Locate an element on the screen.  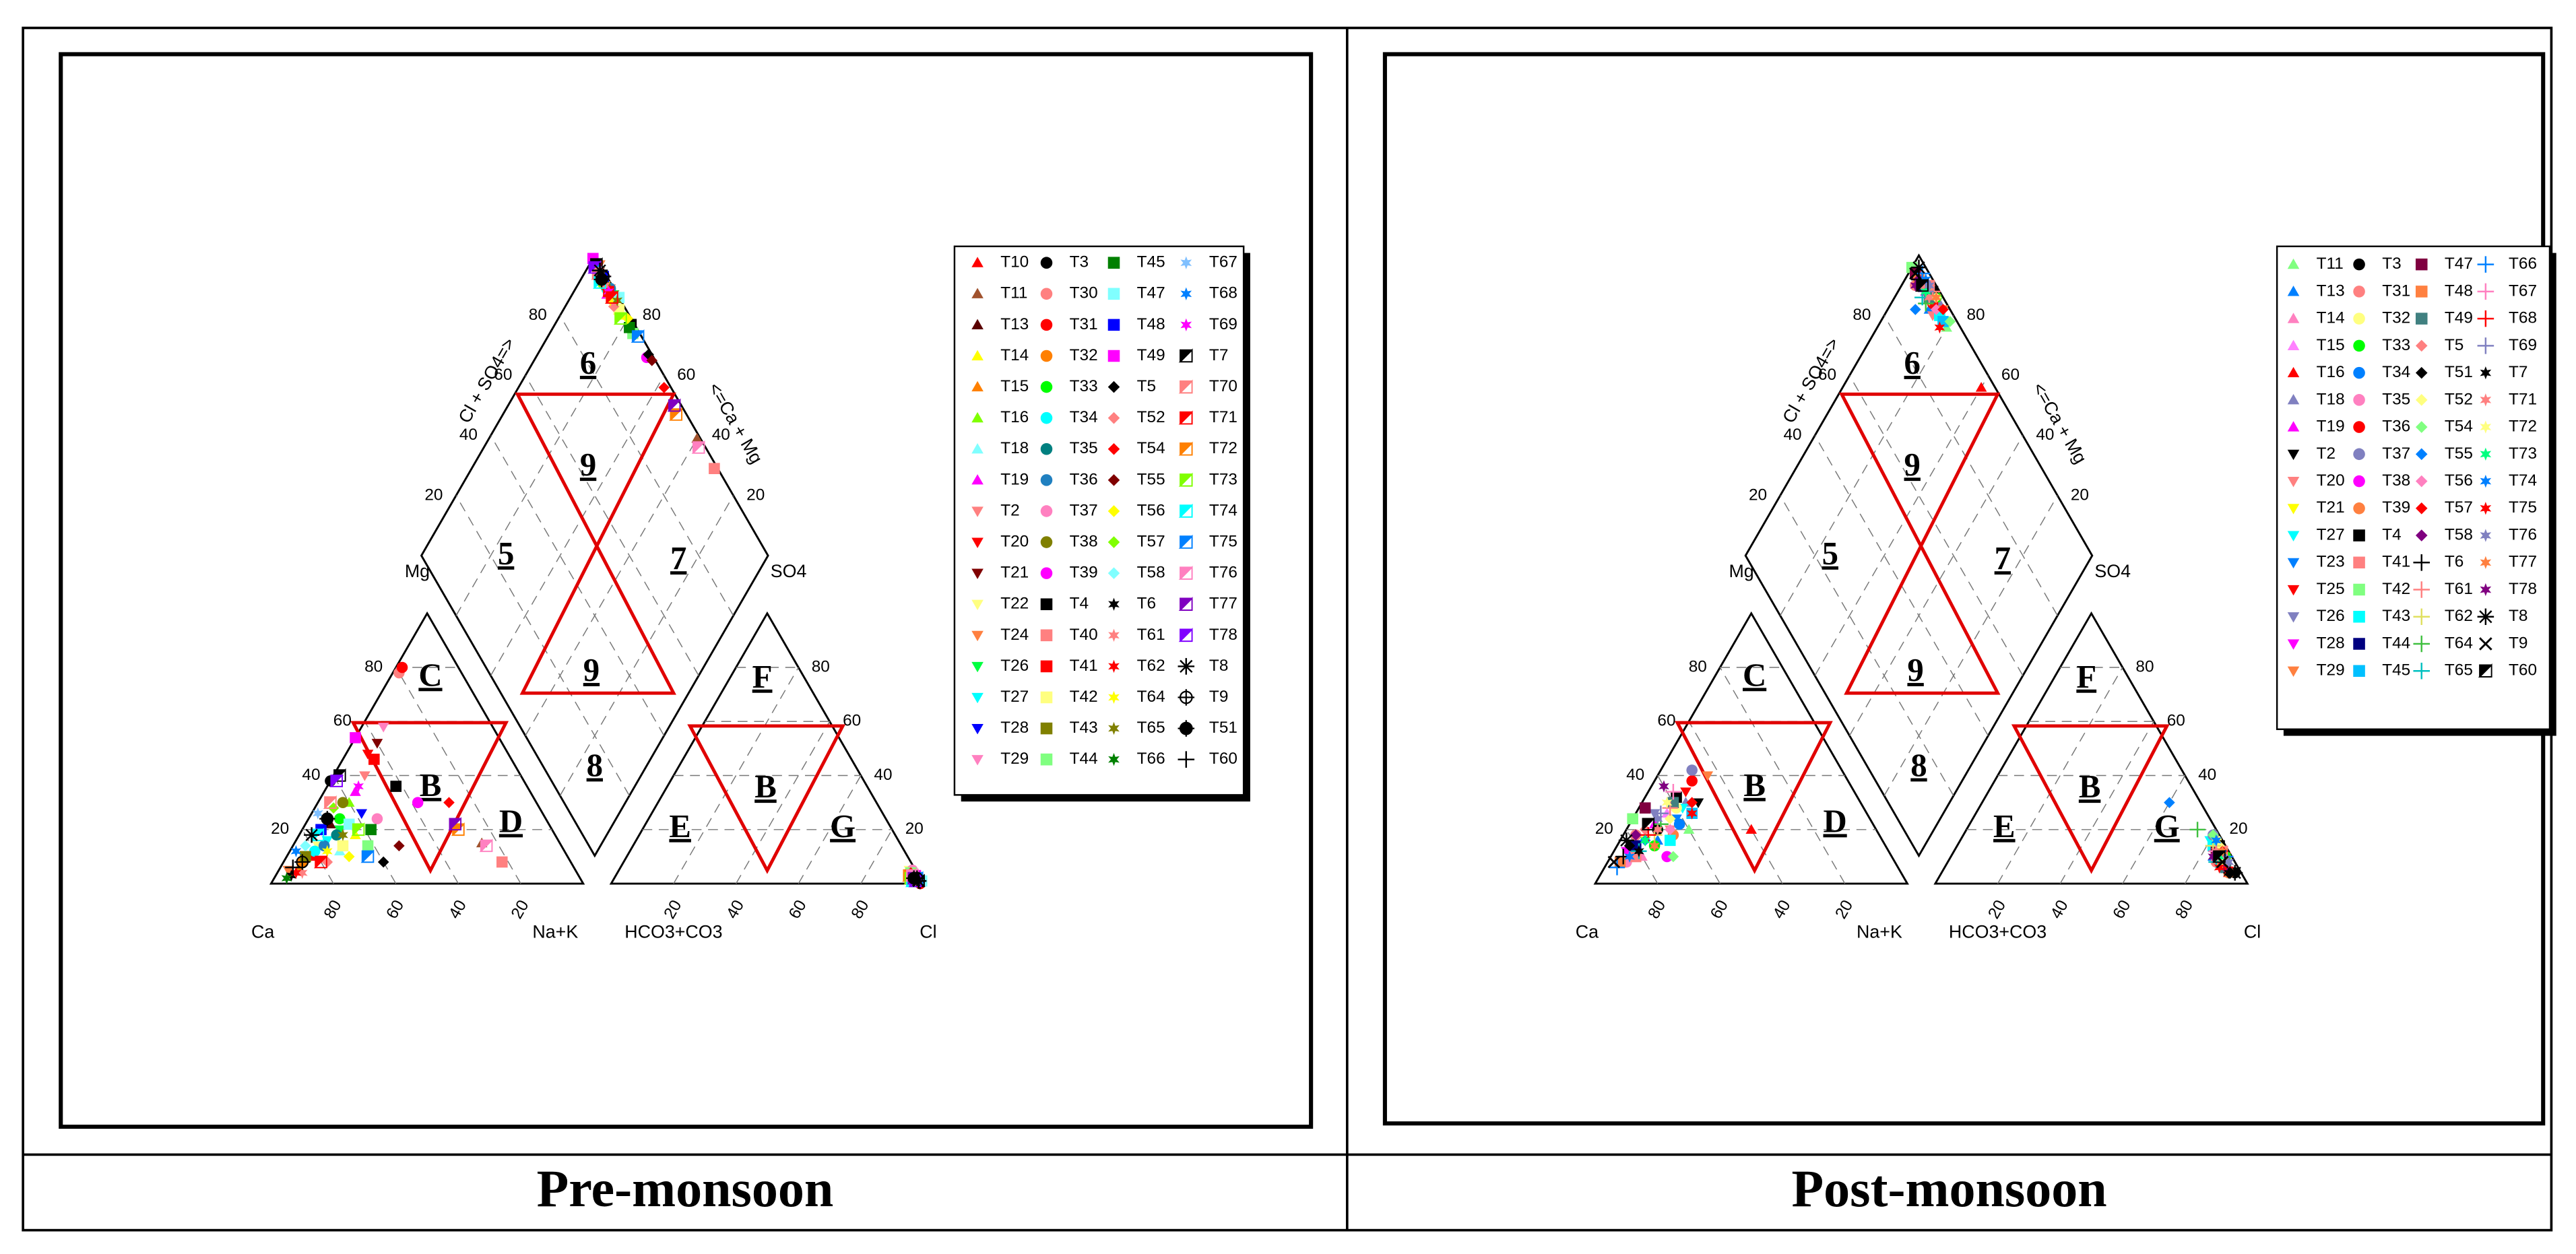
legend-label: T28 is located at coordinates (2331, 643).